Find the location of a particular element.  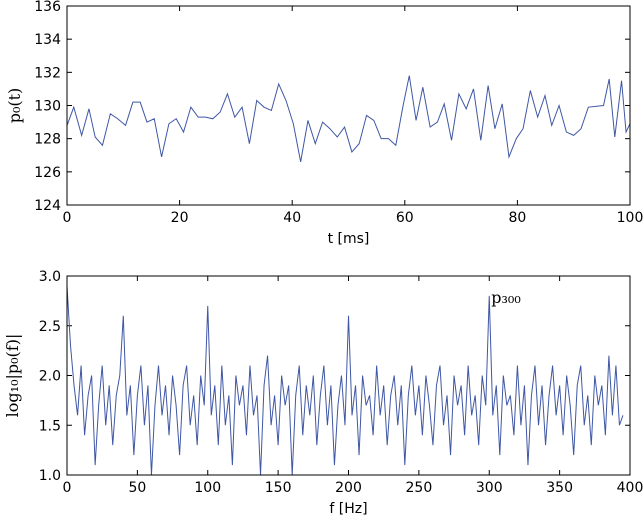

y-tick-label: 134 is located at coordinates (47, 40).